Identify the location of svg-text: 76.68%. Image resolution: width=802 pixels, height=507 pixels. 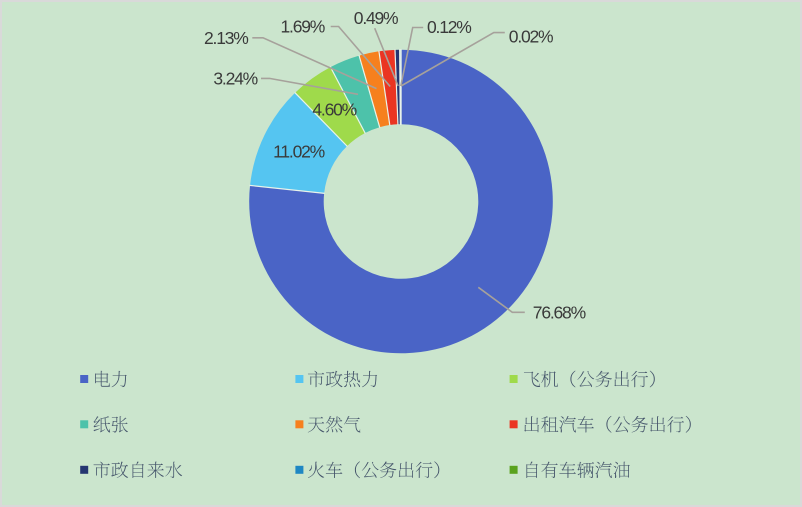
(559, 313).